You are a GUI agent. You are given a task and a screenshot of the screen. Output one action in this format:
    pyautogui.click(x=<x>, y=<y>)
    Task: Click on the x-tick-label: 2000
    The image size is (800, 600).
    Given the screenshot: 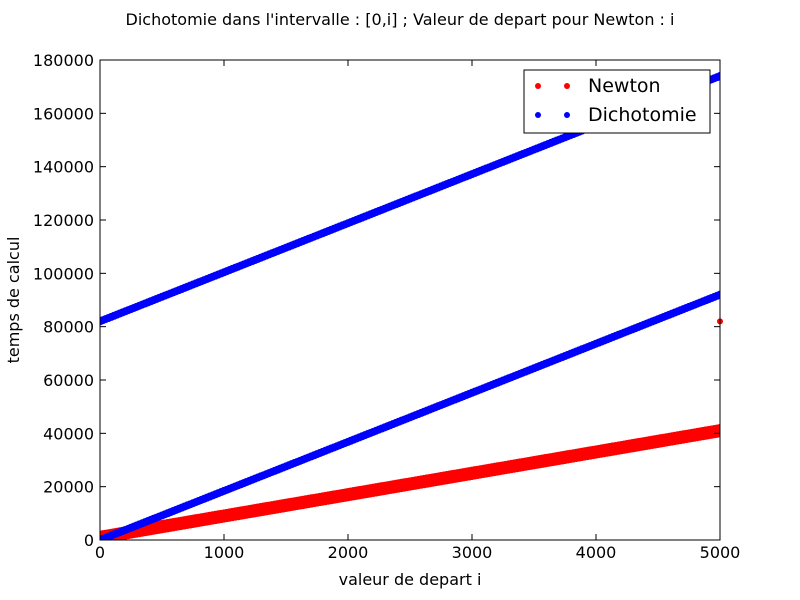 What is the action you would take?
    pyautogui.click(x=348, y=552)
    